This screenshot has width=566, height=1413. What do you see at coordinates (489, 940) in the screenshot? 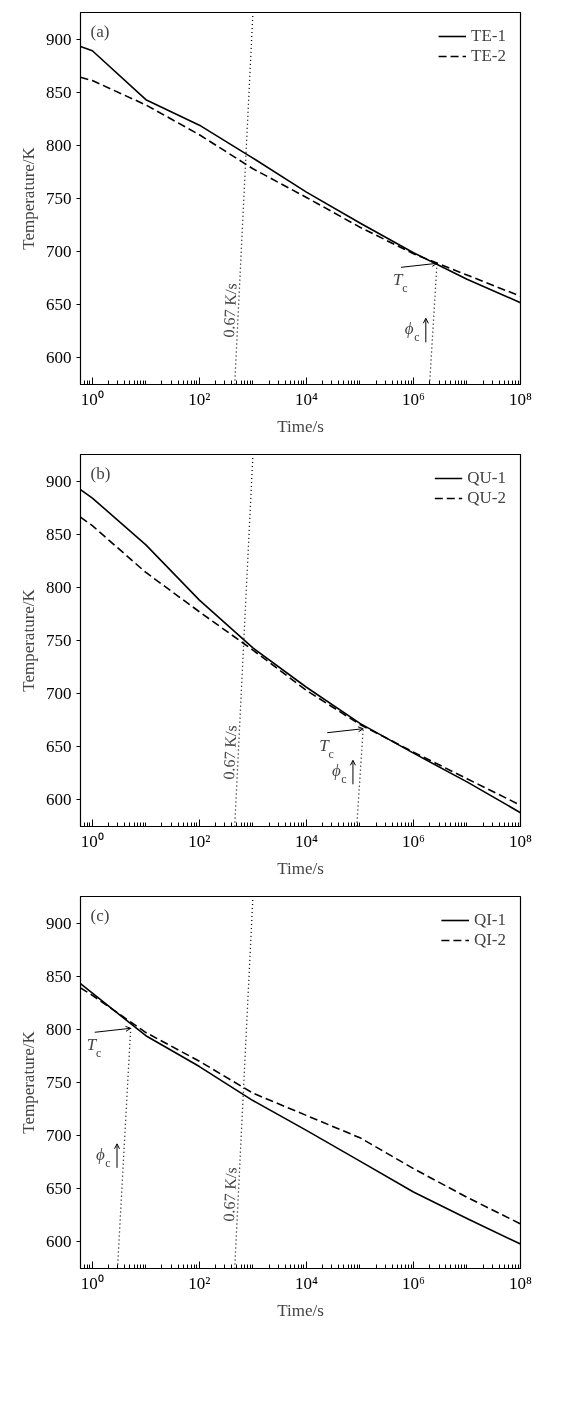
I see `legend-label: QI-2` at bounding box center [489, 940].